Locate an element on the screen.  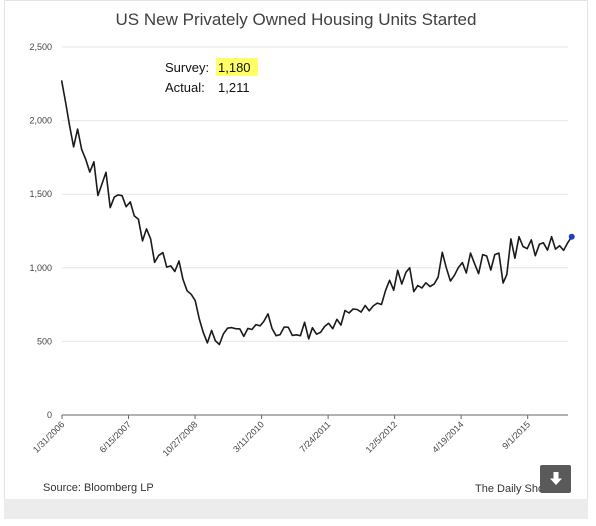
y-tick-label: 0 is located at coordinates (49, 415).